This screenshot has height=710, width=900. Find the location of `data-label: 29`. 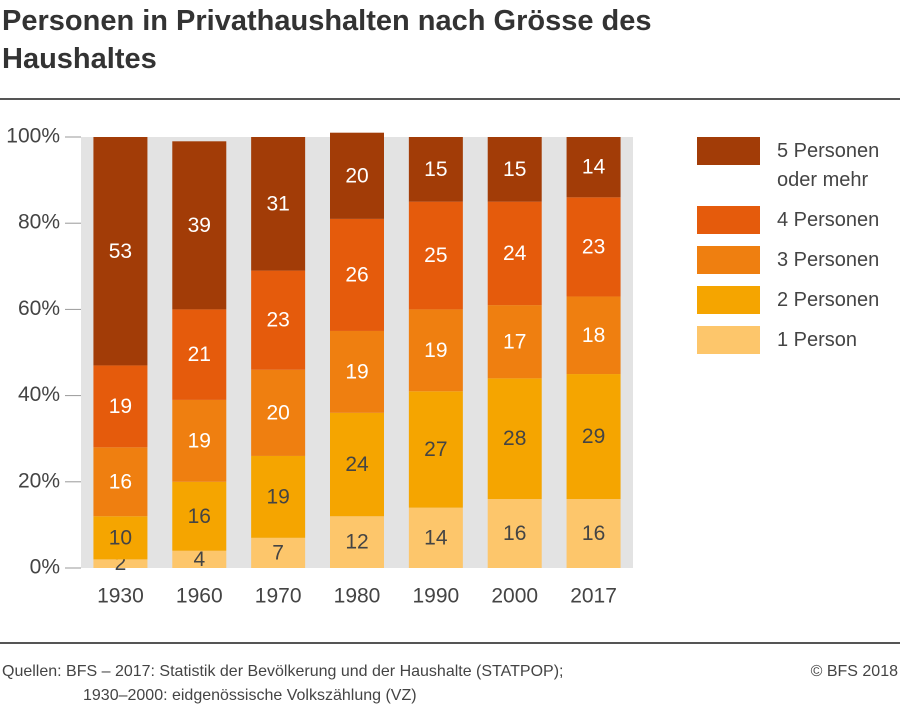

data-label: 29 is located at coordinates (593, 436).